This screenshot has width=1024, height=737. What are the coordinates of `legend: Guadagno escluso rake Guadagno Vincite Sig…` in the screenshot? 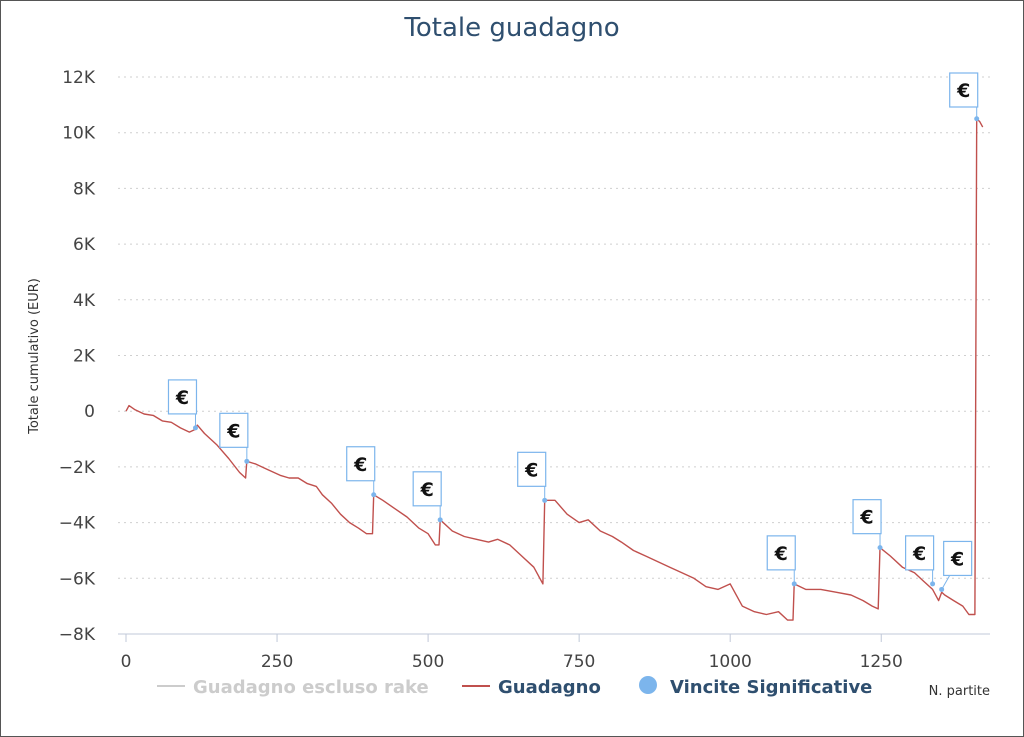 It's located at (514, 687).